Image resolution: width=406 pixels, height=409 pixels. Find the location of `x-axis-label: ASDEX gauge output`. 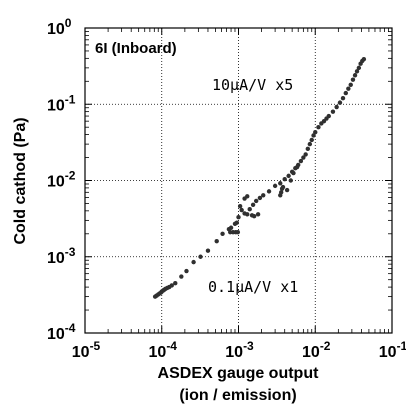

x-axis-label: ASDEX gauge output is located at coordinates (239, 373).